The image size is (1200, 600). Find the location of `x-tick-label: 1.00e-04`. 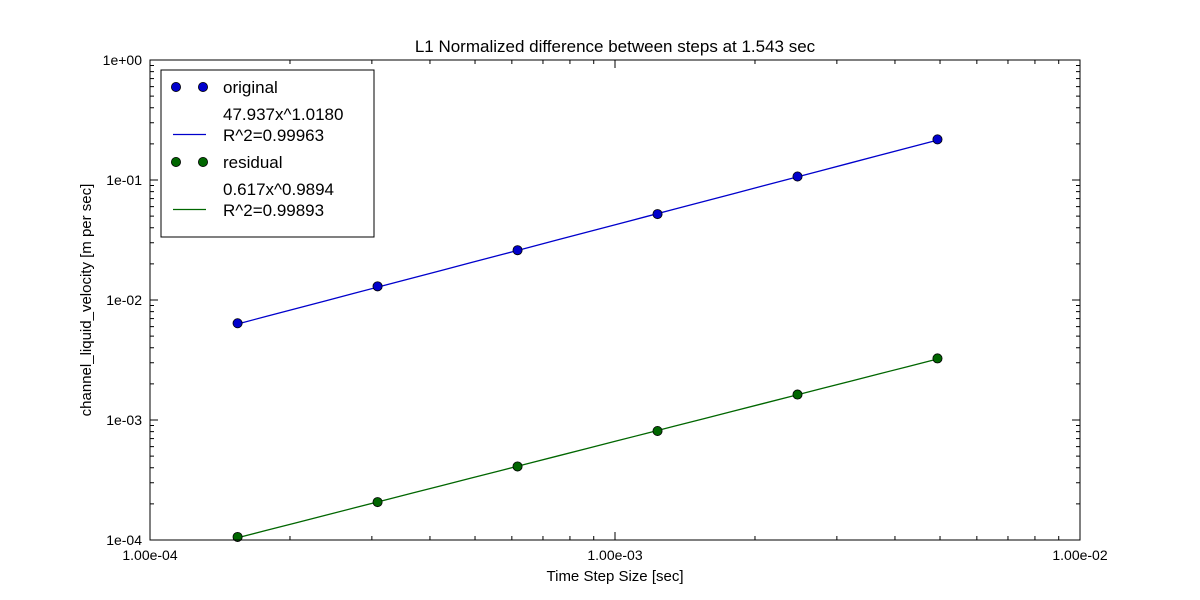

x-tick-label: 1.00e-04 is located at coordinates (149, 555).